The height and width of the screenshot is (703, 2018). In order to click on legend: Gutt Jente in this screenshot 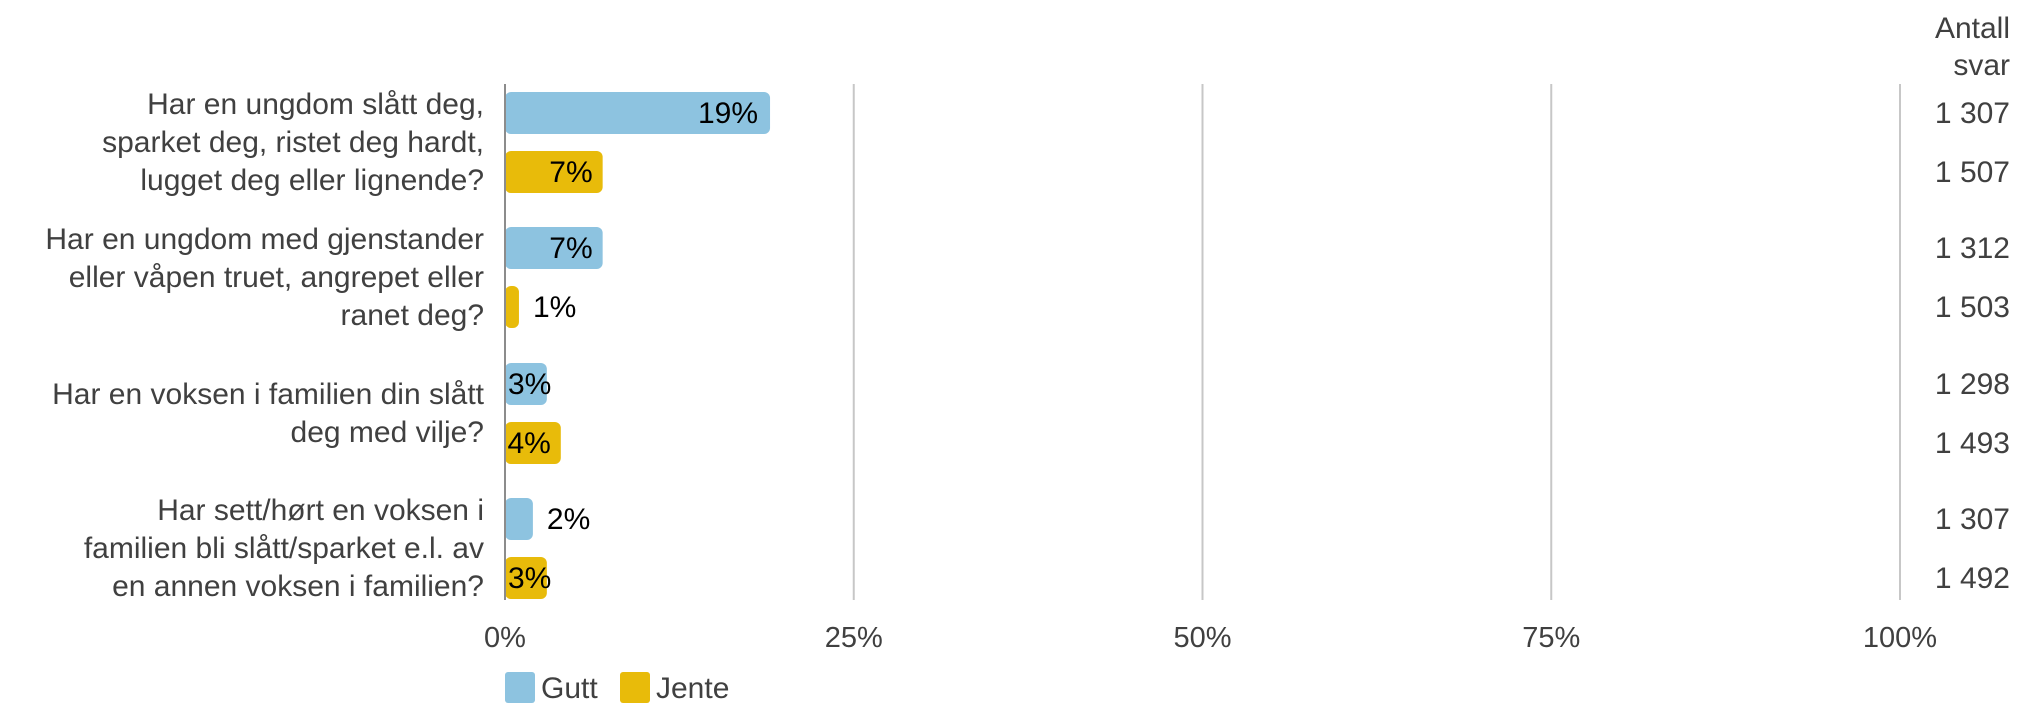, I will do `click(617, 687)`.